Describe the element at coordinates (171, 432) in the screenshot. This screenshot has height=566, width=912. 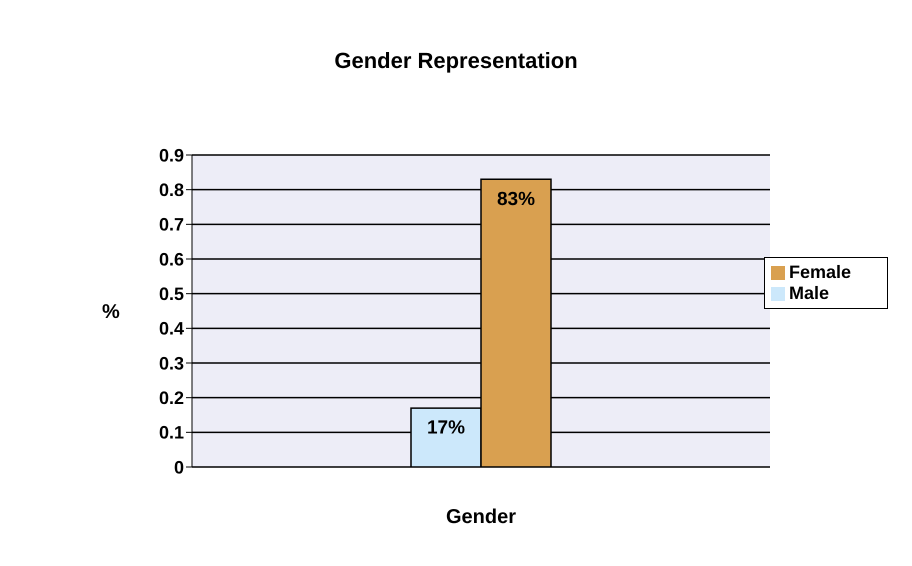
I see `y-tick-label: 0.1` at that location.